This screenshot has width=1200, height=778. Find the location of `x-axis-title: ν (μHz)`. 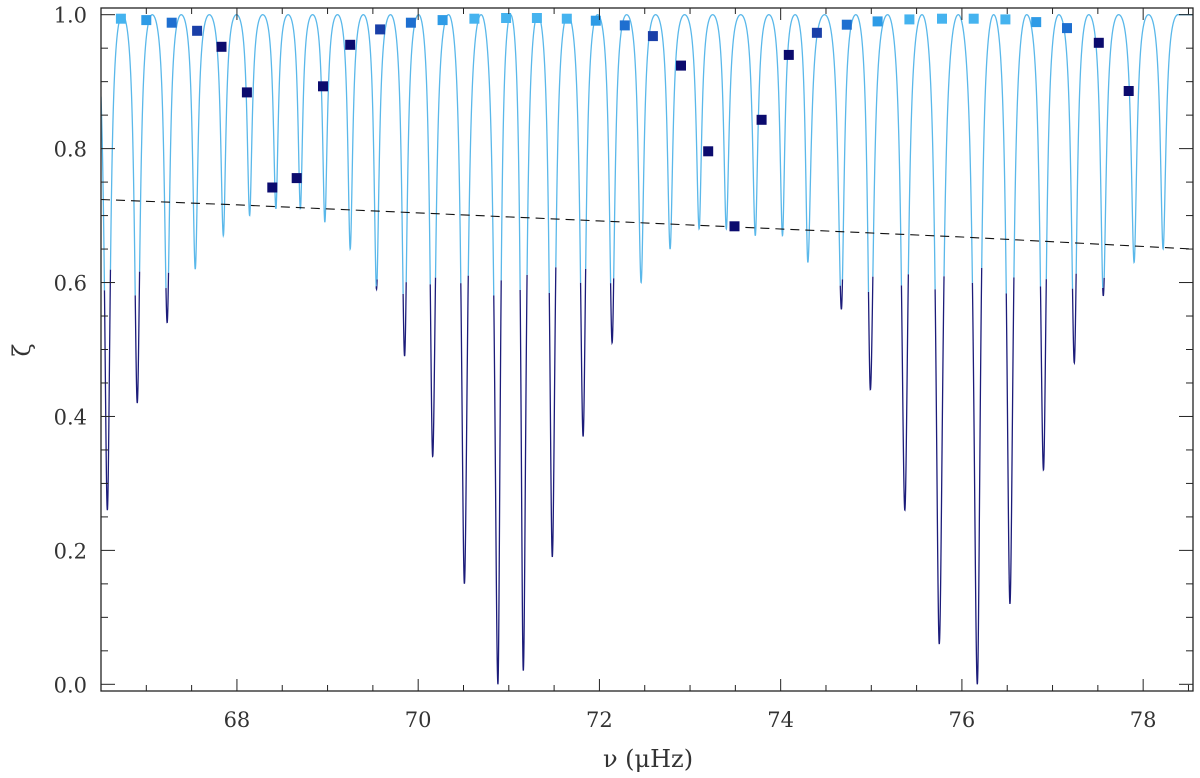

x-axis-title: ν (μHz) is located at coordinates (648, 759).